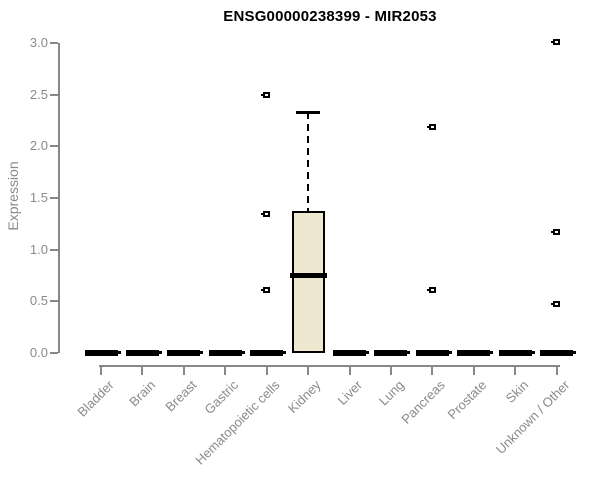  Describe the element at coordinates (143, 353) in the screenshot. I see `boxplot-brain` at that location.